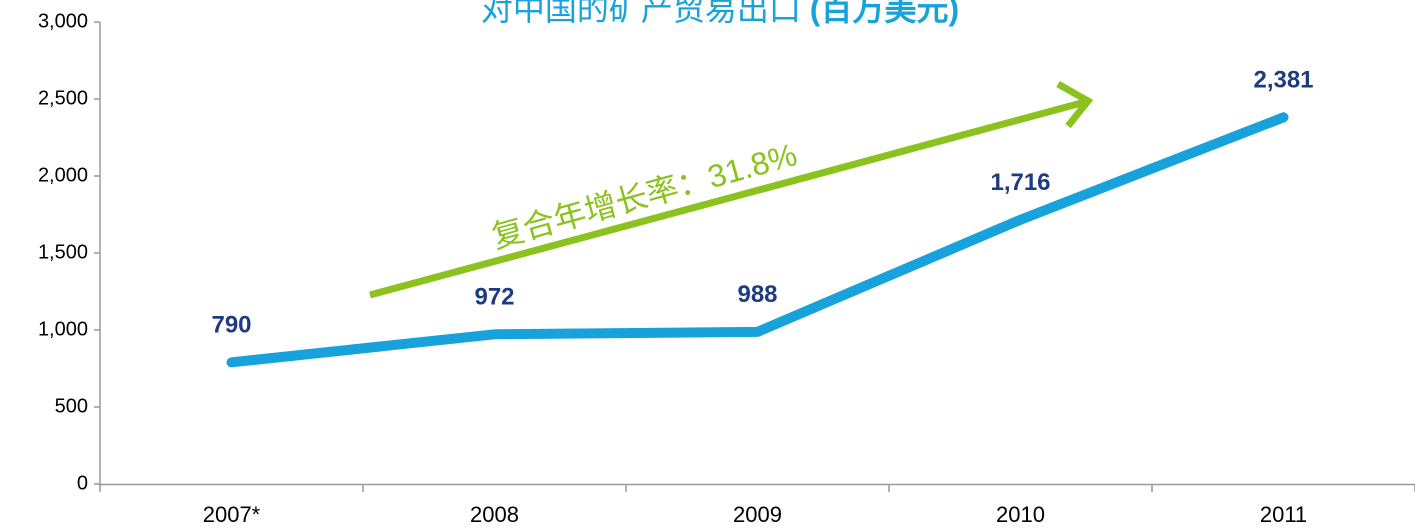  Describe the element at coordinates (1020, 182) in the screenshot. I see `data-label: 1,716` at that location.